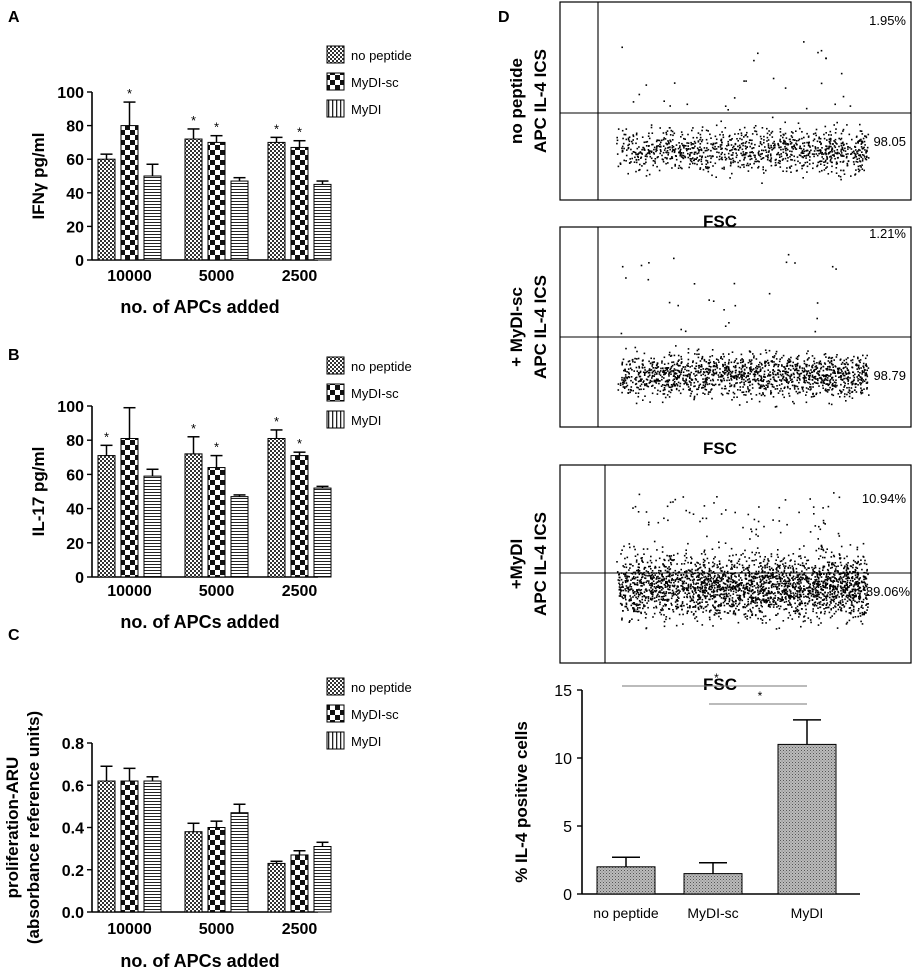 Image resolution: width=916 pixels, height=971 pixels. I want to click on flow-ylabel-line1: no peptide, so click(516, 101).